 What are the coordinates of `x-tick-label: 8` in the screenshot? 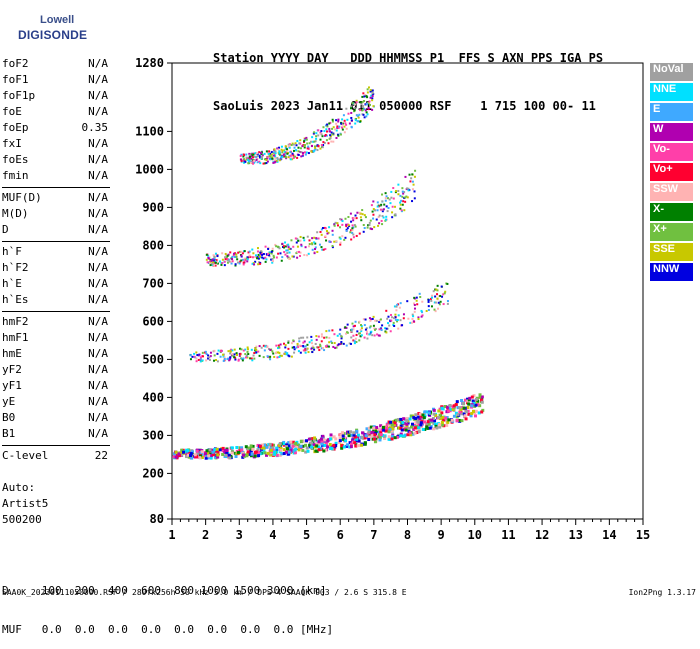 It's located at (407, 535).